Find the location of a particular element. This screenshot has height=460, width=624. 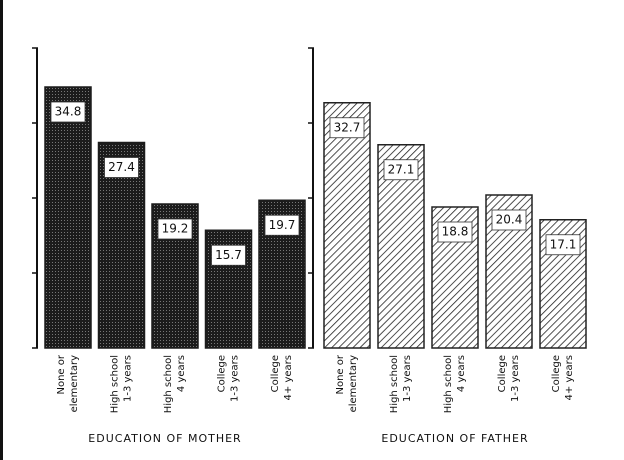

value-label: 32.7 is located at coordinates (347, 127).